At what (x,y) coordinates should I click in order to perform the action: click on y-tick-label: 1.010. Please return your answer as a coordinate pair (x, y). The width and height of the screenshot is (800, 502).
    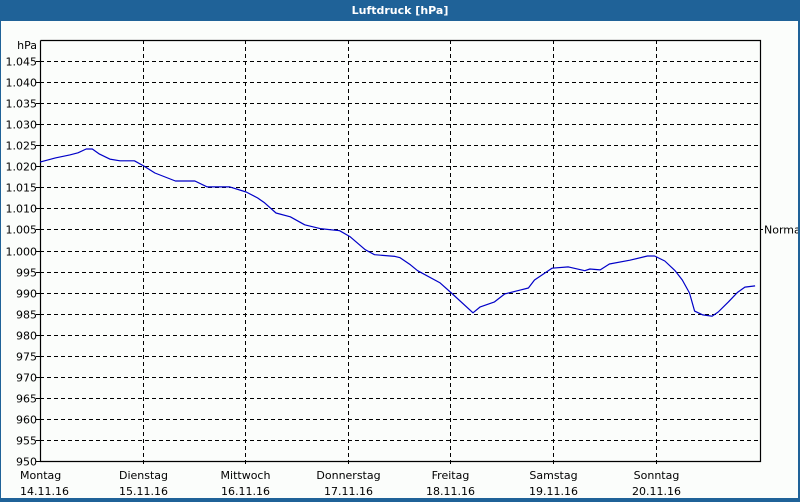
    Looking at the image, I should click on (22, 209).